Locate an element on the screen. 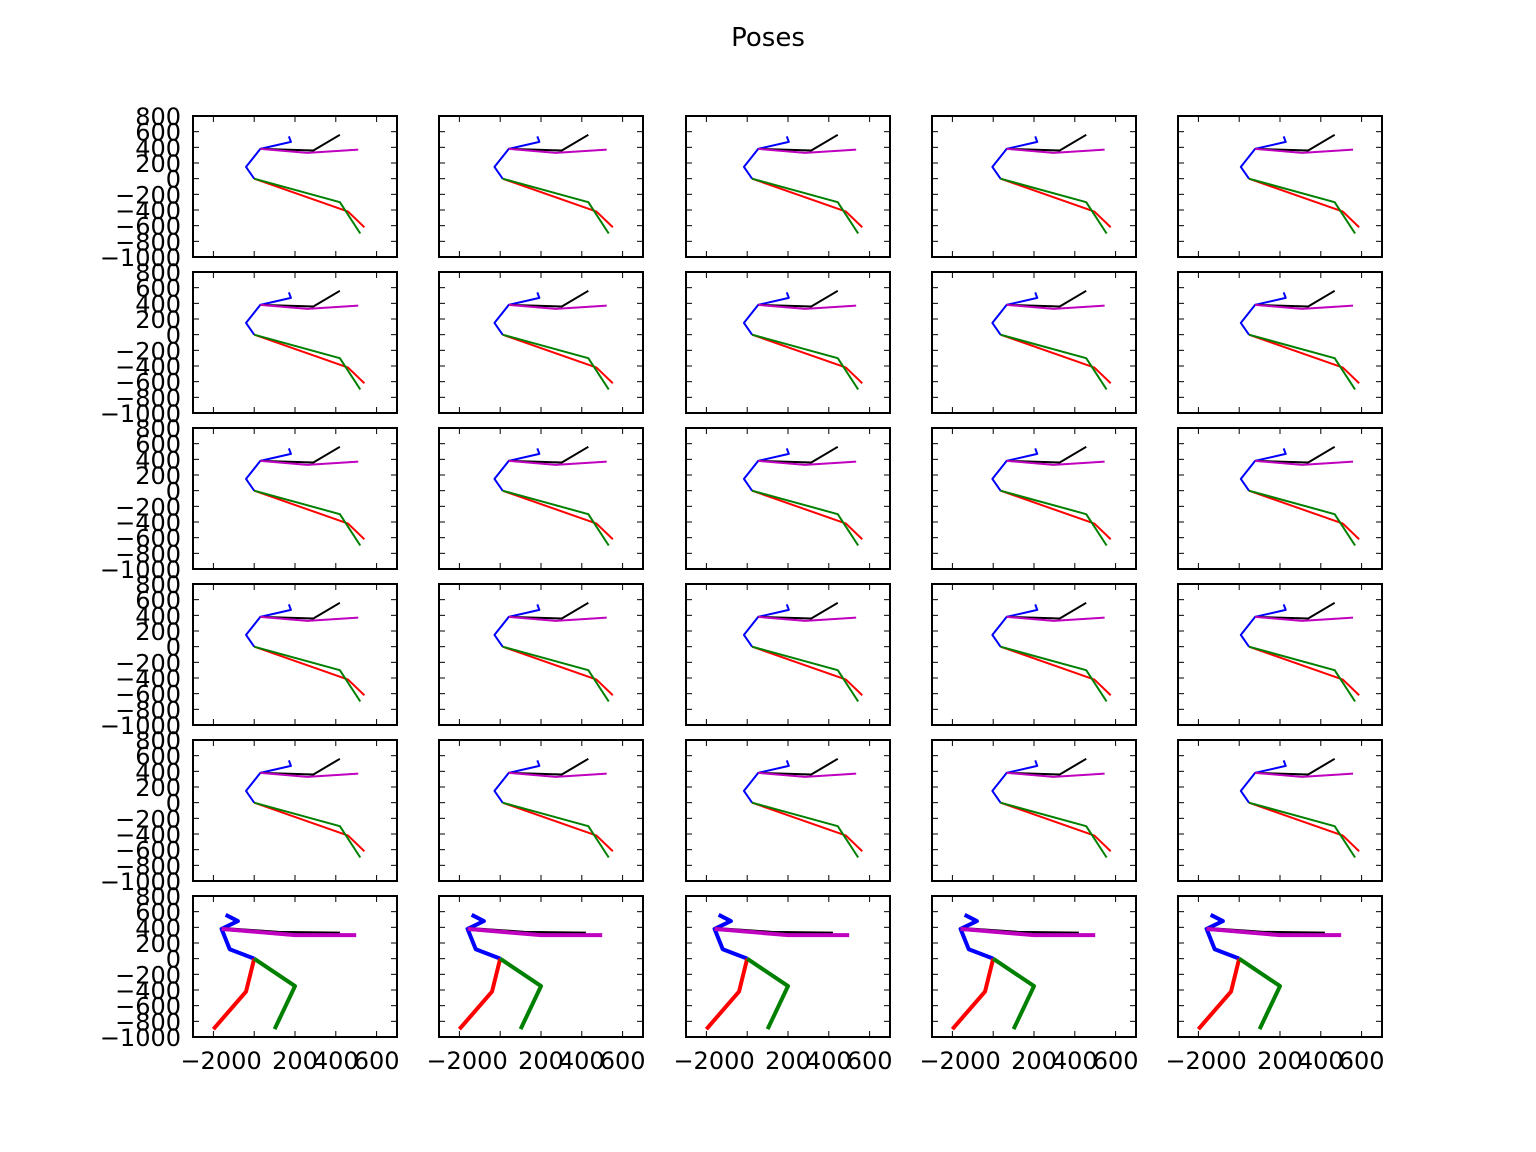 The height and width of the screenshot is (1152, 1536). subplot-r2-c5 is located at coordinates (1280, 342).